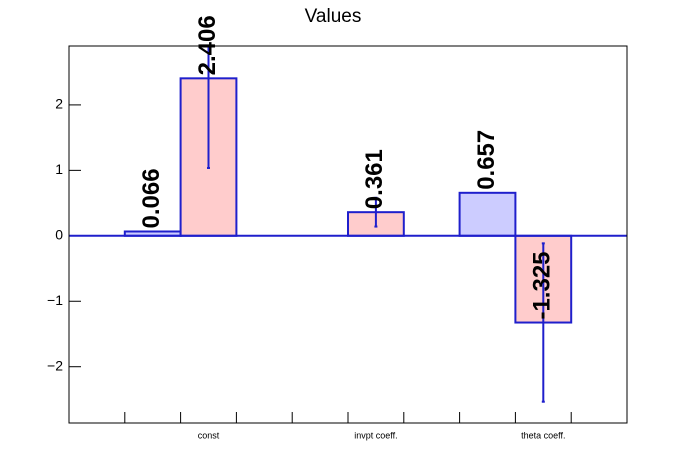  Describe the element at coordinates (207, 45) in the screenshot. I see `value-label: 2.406` at that location.